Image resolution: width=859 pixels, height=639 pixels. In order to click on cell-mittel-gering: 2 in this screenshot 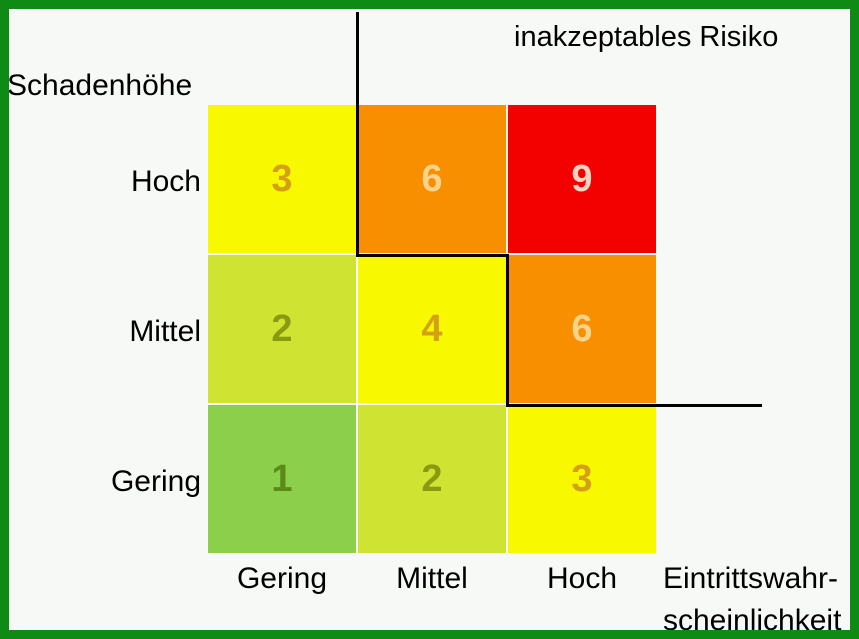, I will do `click(282, 329)`.